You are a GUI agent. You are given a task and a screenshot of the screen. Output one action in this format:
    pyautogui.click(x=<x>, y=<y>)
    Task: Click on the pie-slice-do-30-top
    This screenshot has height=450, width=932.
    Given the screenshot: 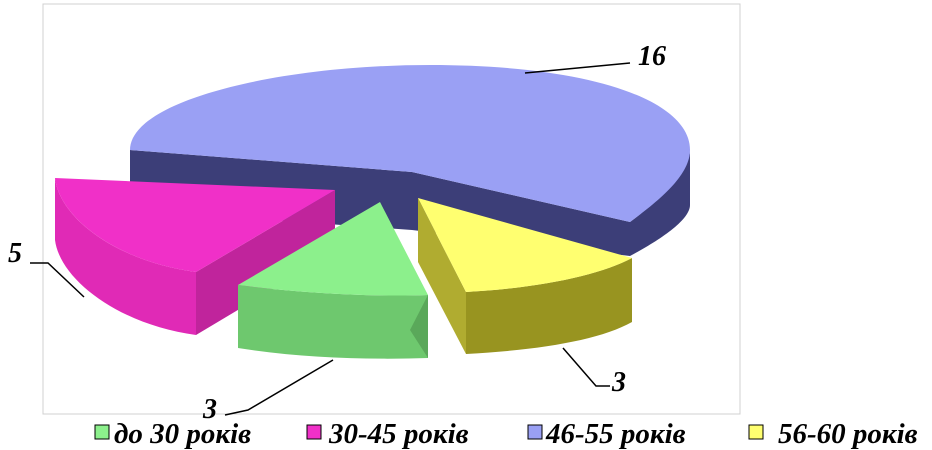 What is the action you would take?
    pyautogui.click(x=333, y=249)
    